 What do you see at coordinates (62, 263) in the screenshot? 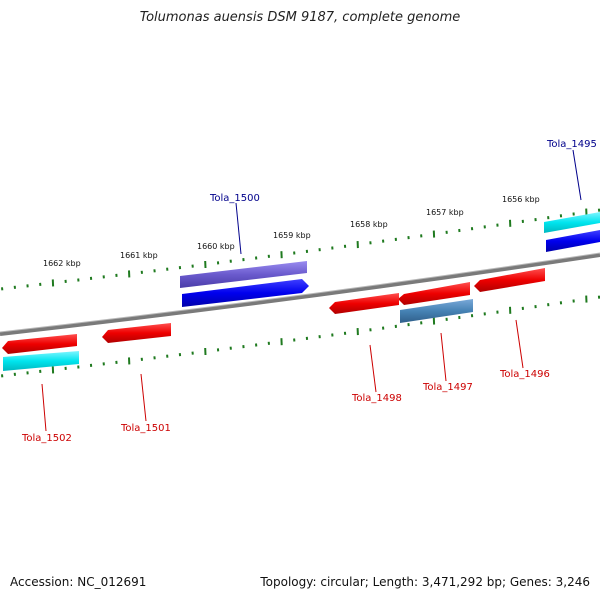
I see `tick-label: 1662 kbp` at bounding box center [62, 263].